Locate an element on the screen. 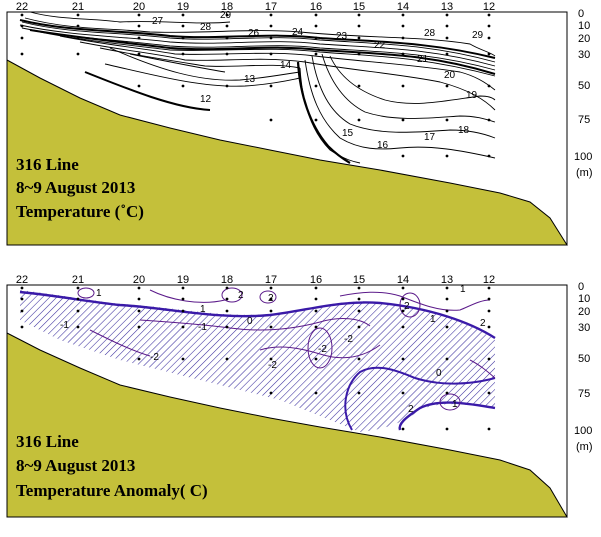 Image resolution: width=601 pixels, height=537 pixels. station-label: 17 is located at coordinates (271, 7).